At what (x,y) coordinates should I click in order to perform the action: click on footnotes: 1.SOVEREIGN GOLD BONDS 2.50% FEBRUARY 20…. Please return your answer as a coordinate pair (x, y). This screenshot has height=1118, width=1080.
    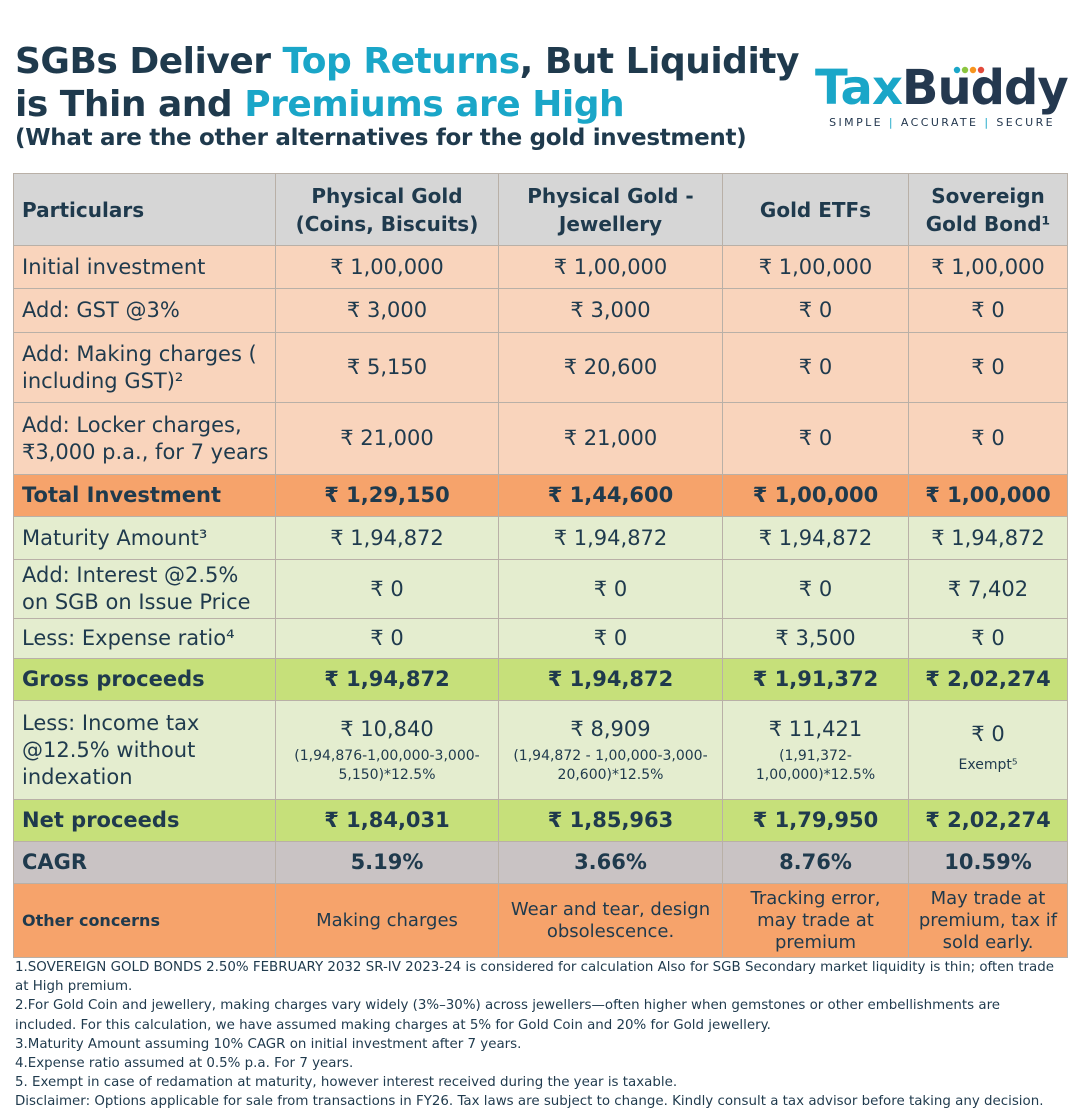
    Looking at the image, I should click on (540, 1035).